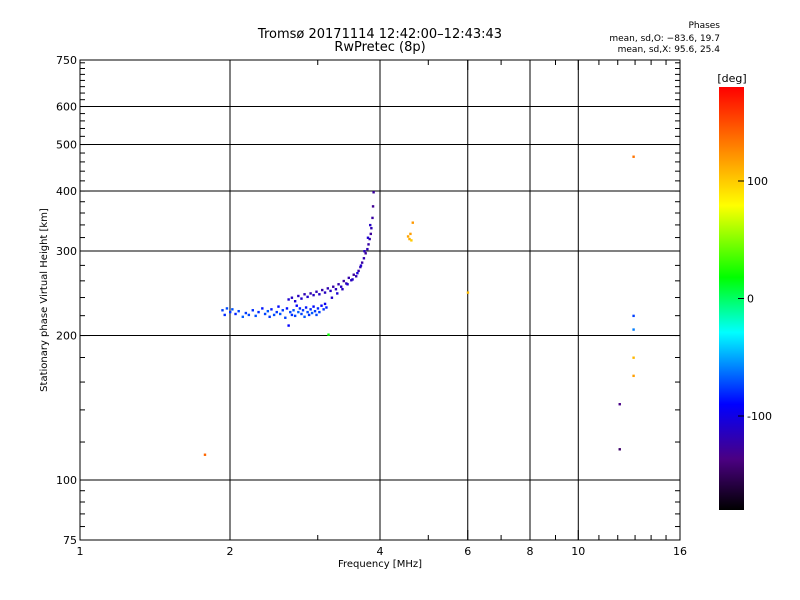 The height and width of the screenshot is (600, 800). I want to click on colorbar-ticks: 100 0 -100, so click(755, 299).